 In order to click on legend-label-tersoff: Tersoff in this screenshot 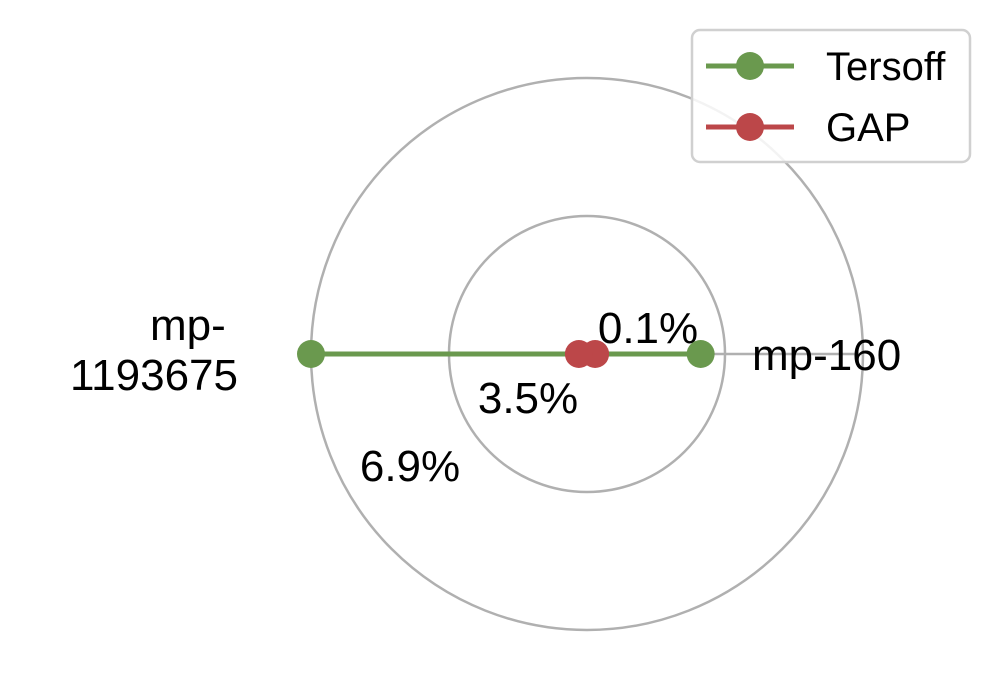, I will do `click(886, 67)`.